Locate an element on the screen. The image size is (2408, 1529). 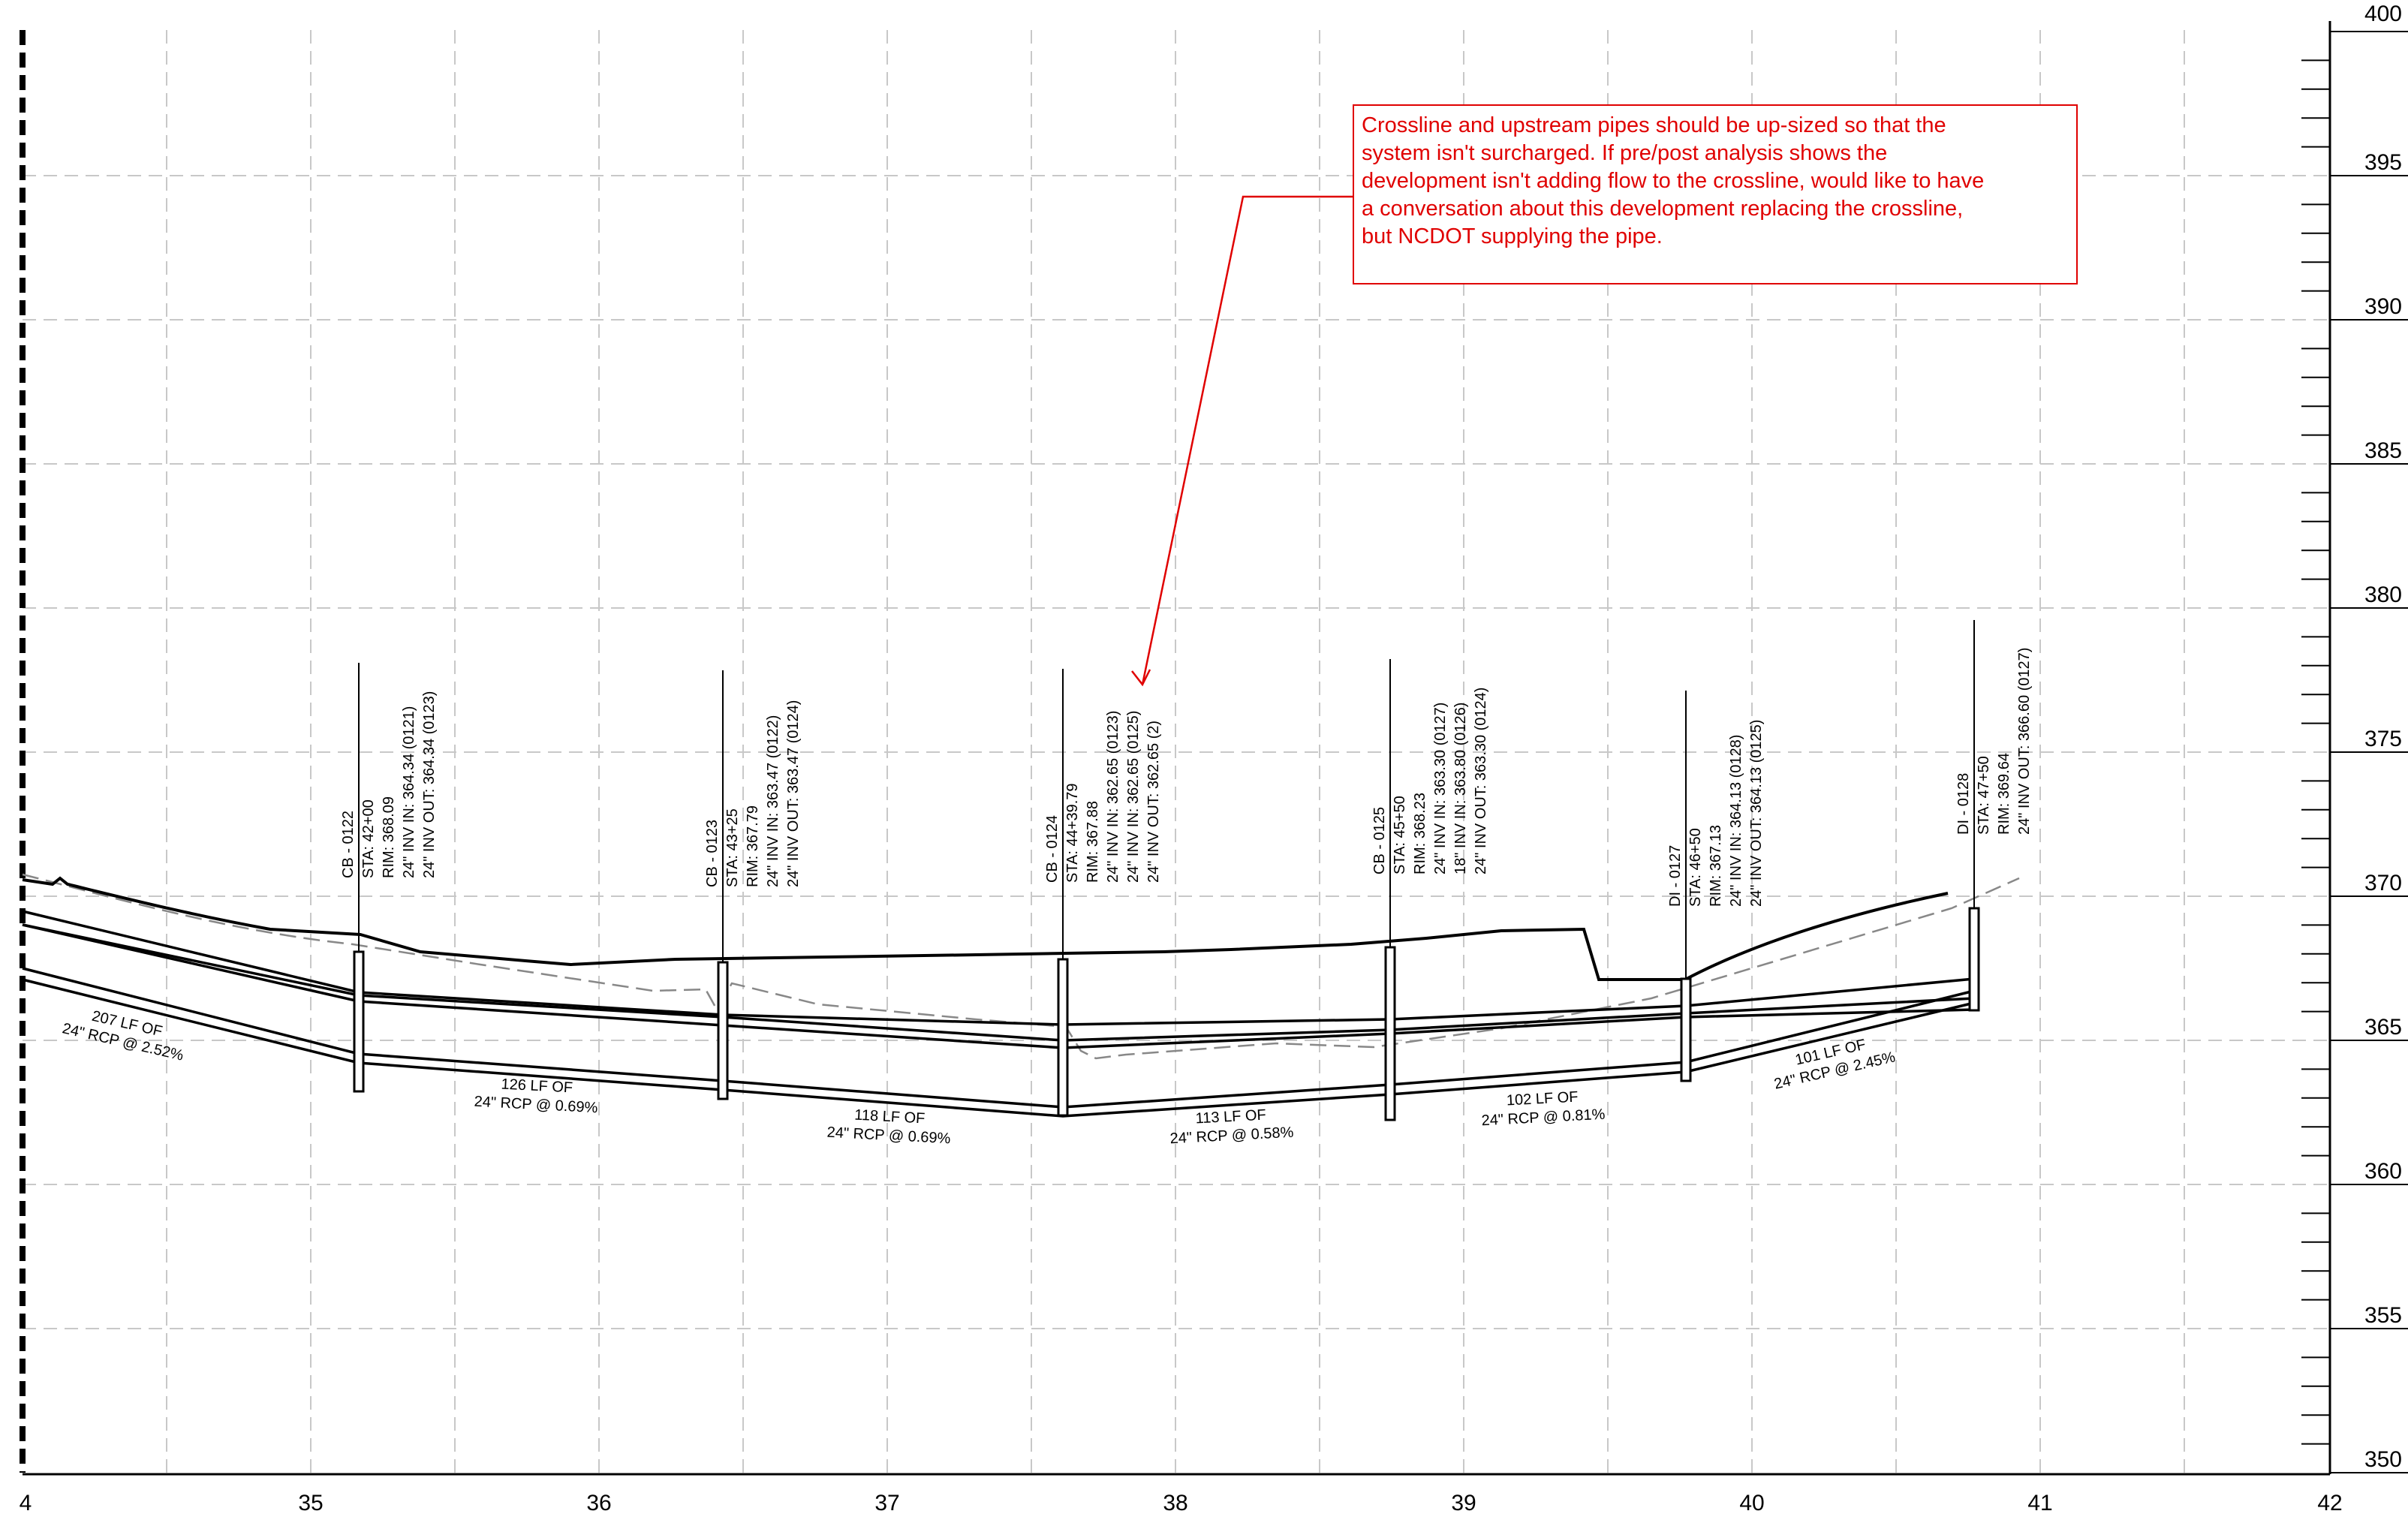
existing-ground-line is located at coordinates (1021, 966).